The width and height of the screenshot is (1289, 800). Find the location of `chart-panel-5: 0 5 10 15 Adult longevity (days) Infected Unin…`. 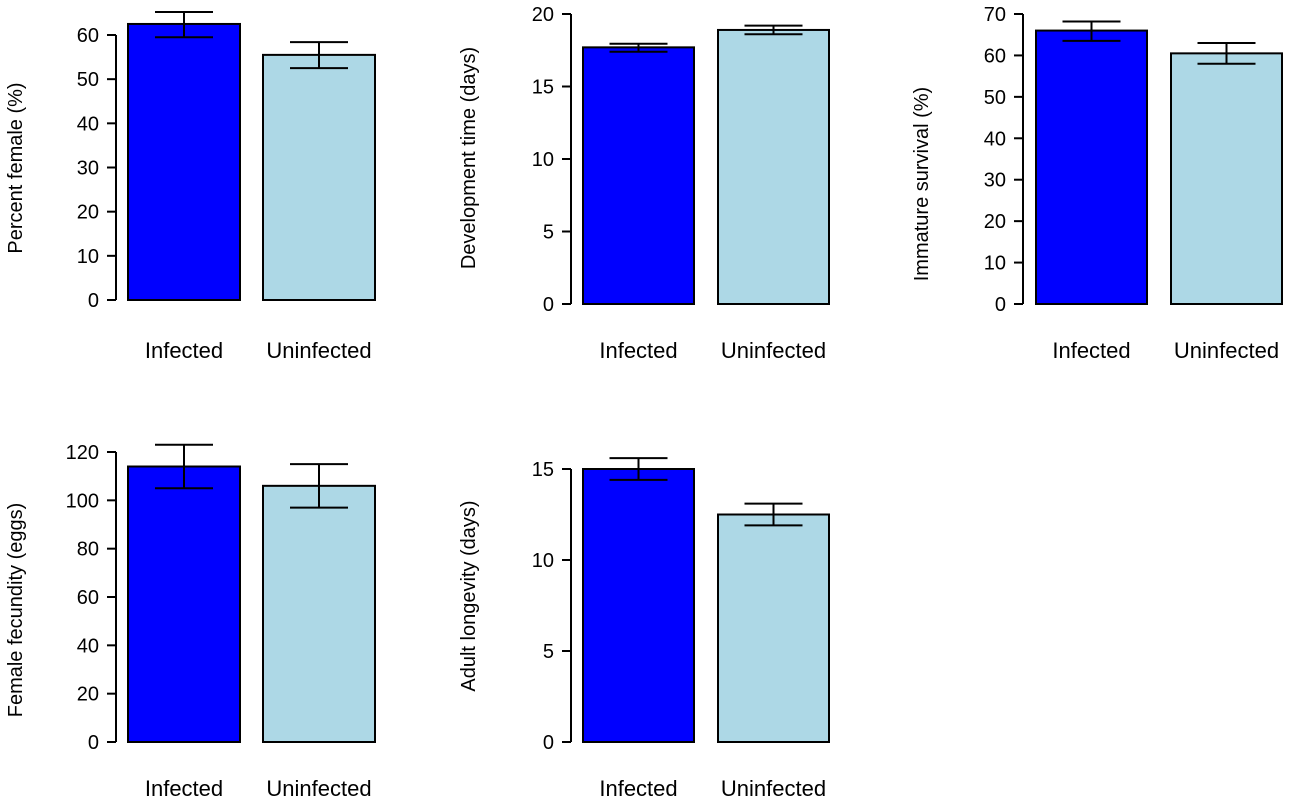

chart-panel-5: 0 5 10 15 Adult longevity (days) Infected Unin… is located at coordinates (644, 628).